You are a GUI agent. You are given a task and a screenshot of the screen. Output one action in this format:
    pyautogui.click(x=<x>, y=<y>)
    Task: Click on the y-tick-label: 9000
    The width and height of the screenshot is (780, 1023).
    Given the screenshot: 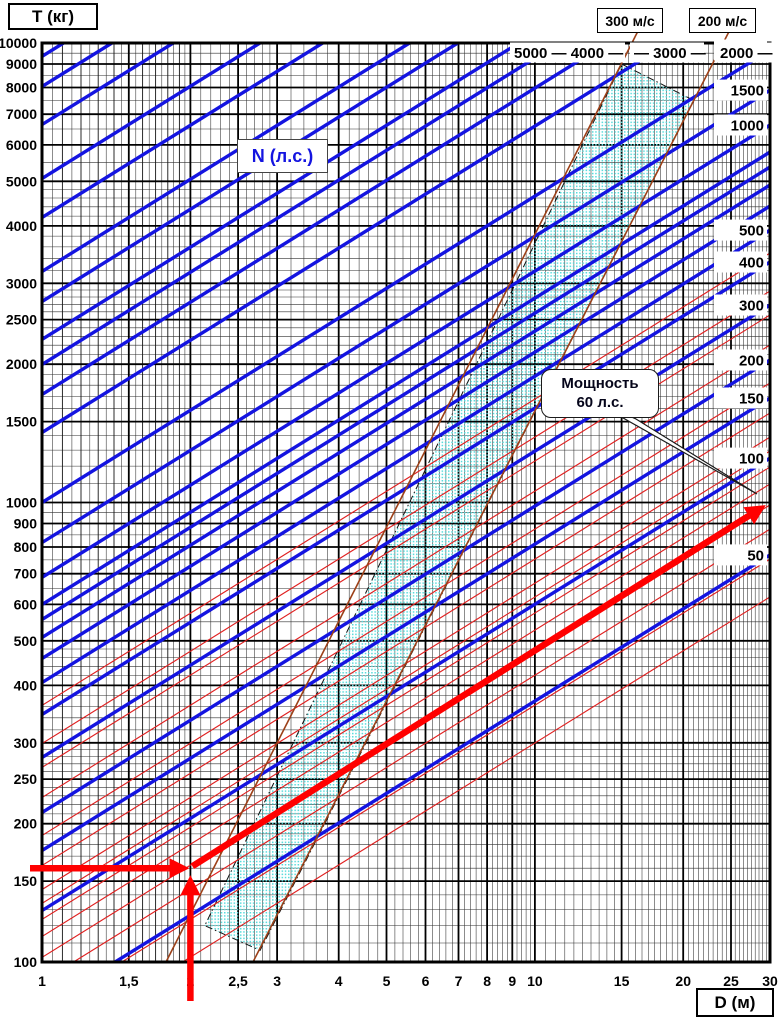 What is the action you would take?
    pyautogui.click(x=21, y=64)
    